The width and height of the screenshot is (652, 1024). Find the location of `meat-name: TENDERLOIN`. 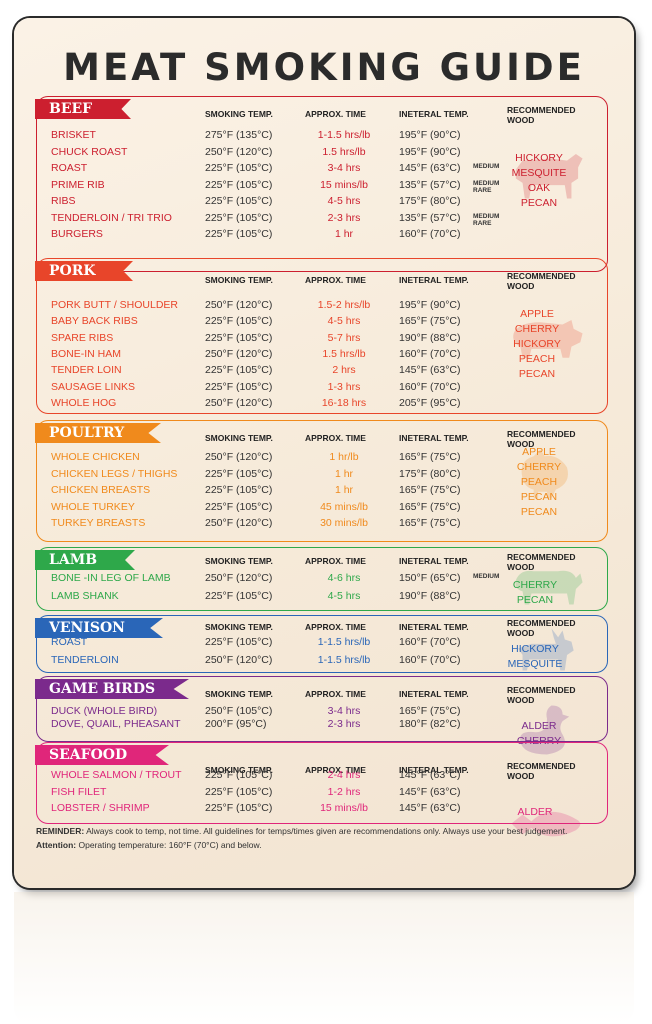

meat-name: TENDERLOIN is located at coordinates (85, 659).